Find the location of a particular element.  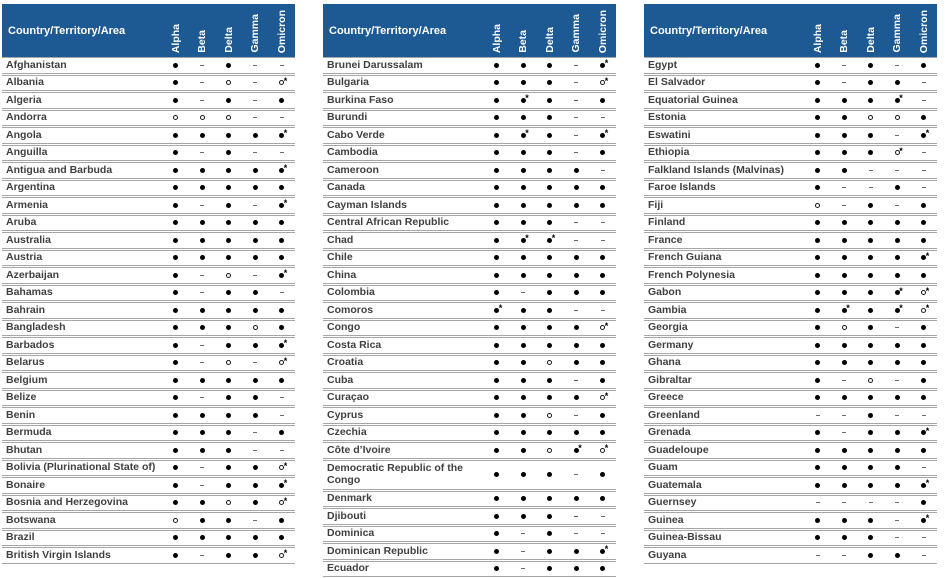

table-row: Comoros * is located at coordinates (469, 310).